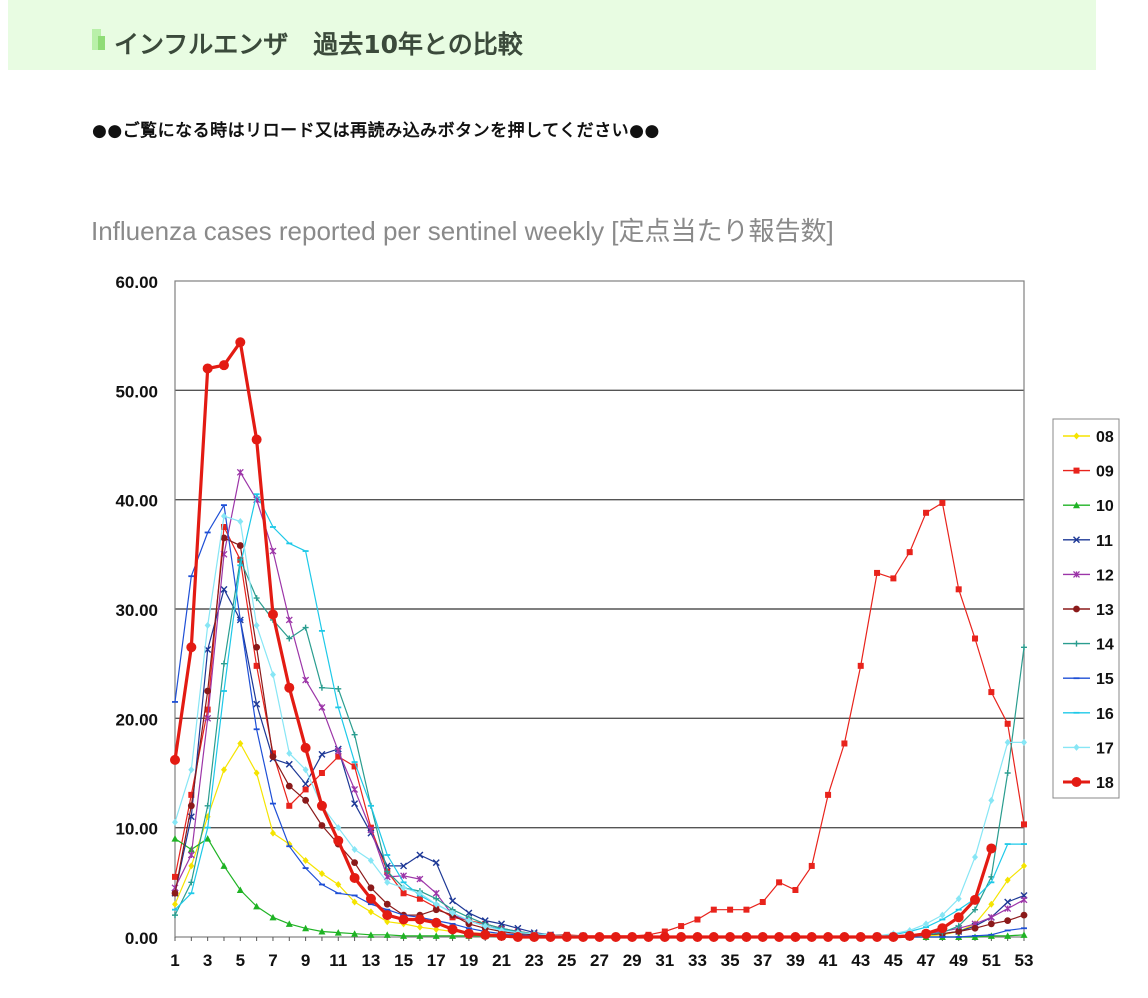 The image size is (1148, 998). What do you see at coordinates (272, 960) in the screenshot?
I see `x-tick-label: 7` at bounding box center [272, 960].